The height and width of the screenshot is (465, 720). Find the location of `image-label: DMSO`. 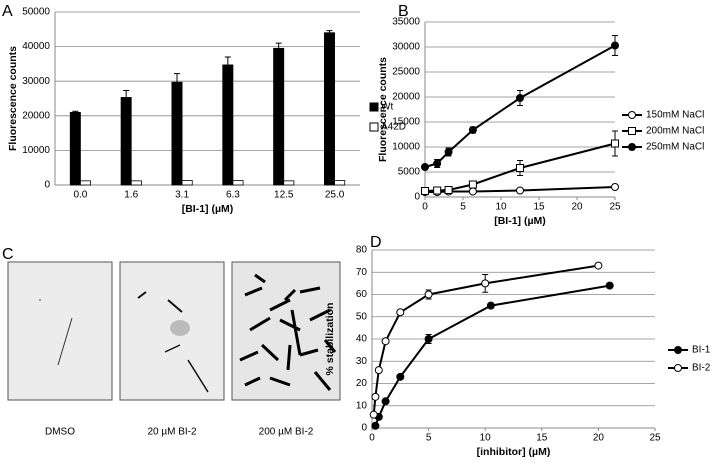

image-label: DMSO is located at coordinates (60, 432).